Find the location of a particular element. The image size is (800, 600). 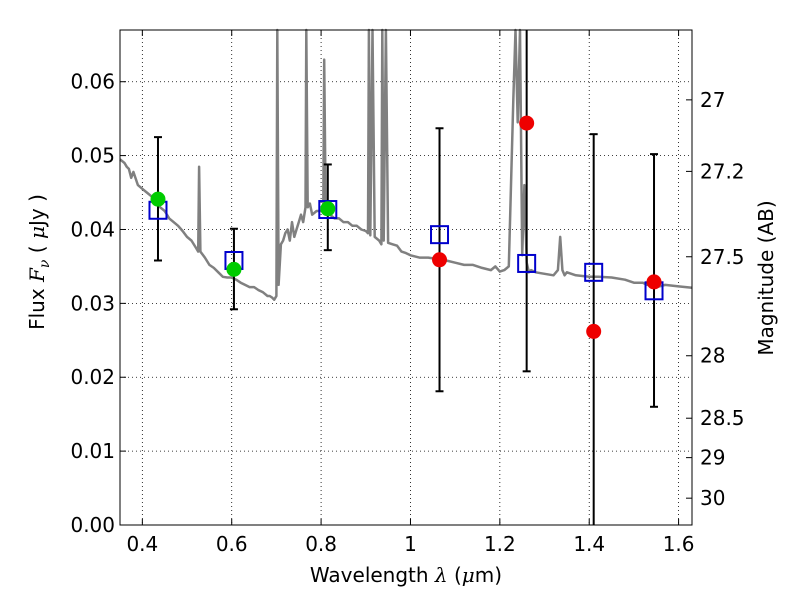

x-tick-label: 0.4 is located at coordinates (142, 544).